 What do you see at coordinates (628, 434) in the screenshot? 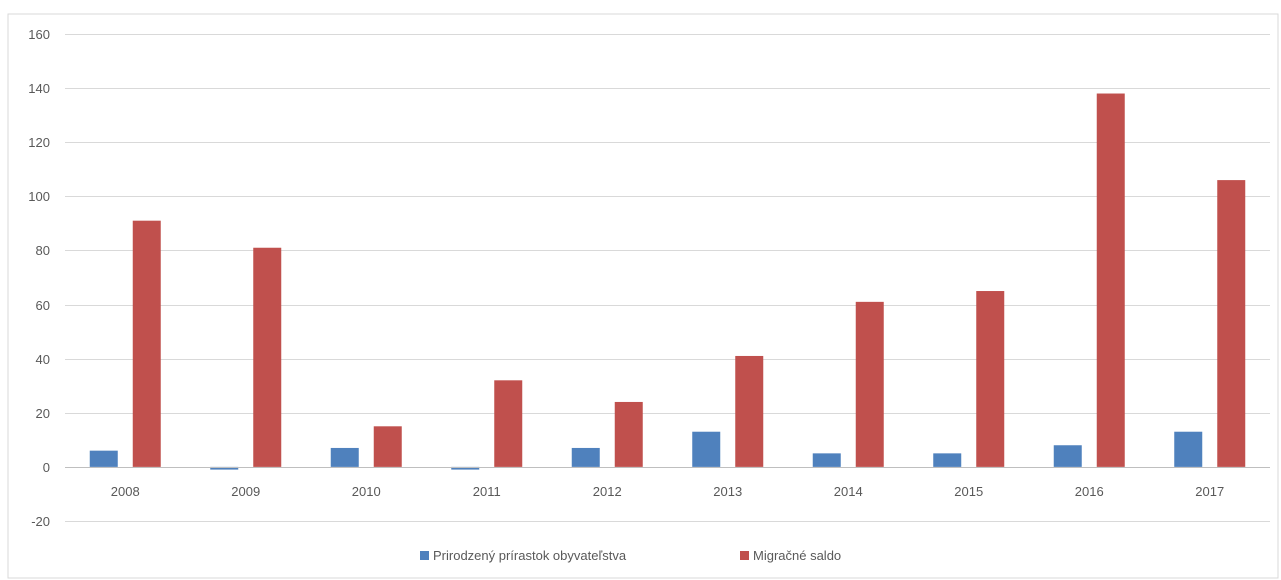
I see `bar-series-2-2012` at bounding box center [628, 434].